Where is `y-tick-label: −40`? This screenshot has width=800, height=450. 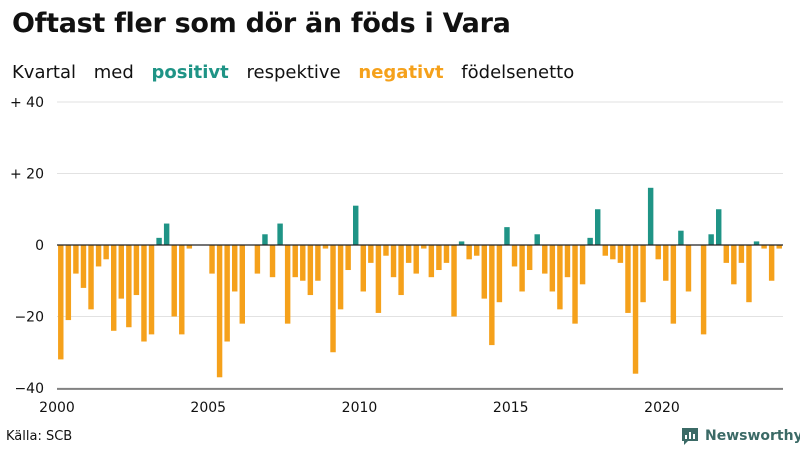 y-tick-label: −40 is located at coordinates (29, 389).